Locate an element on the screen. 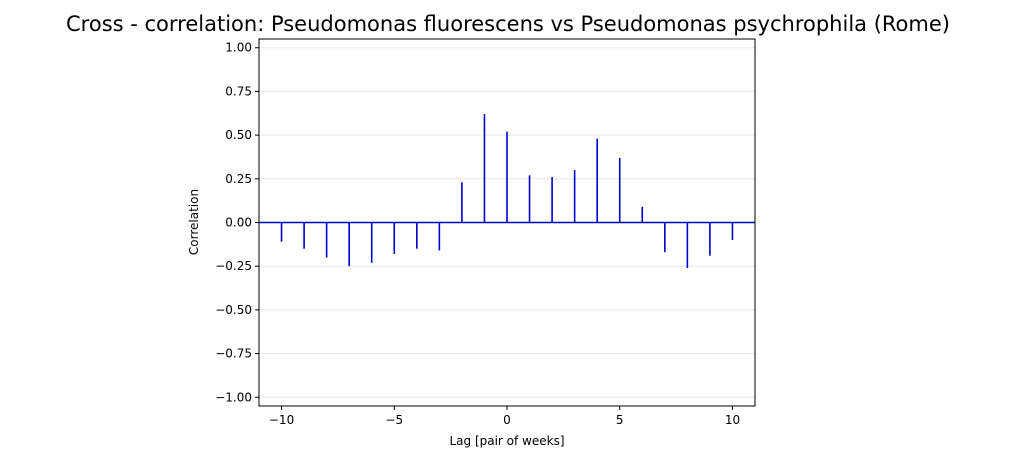  y-tick-label: −0.50 is located at coordinates (233, 310).